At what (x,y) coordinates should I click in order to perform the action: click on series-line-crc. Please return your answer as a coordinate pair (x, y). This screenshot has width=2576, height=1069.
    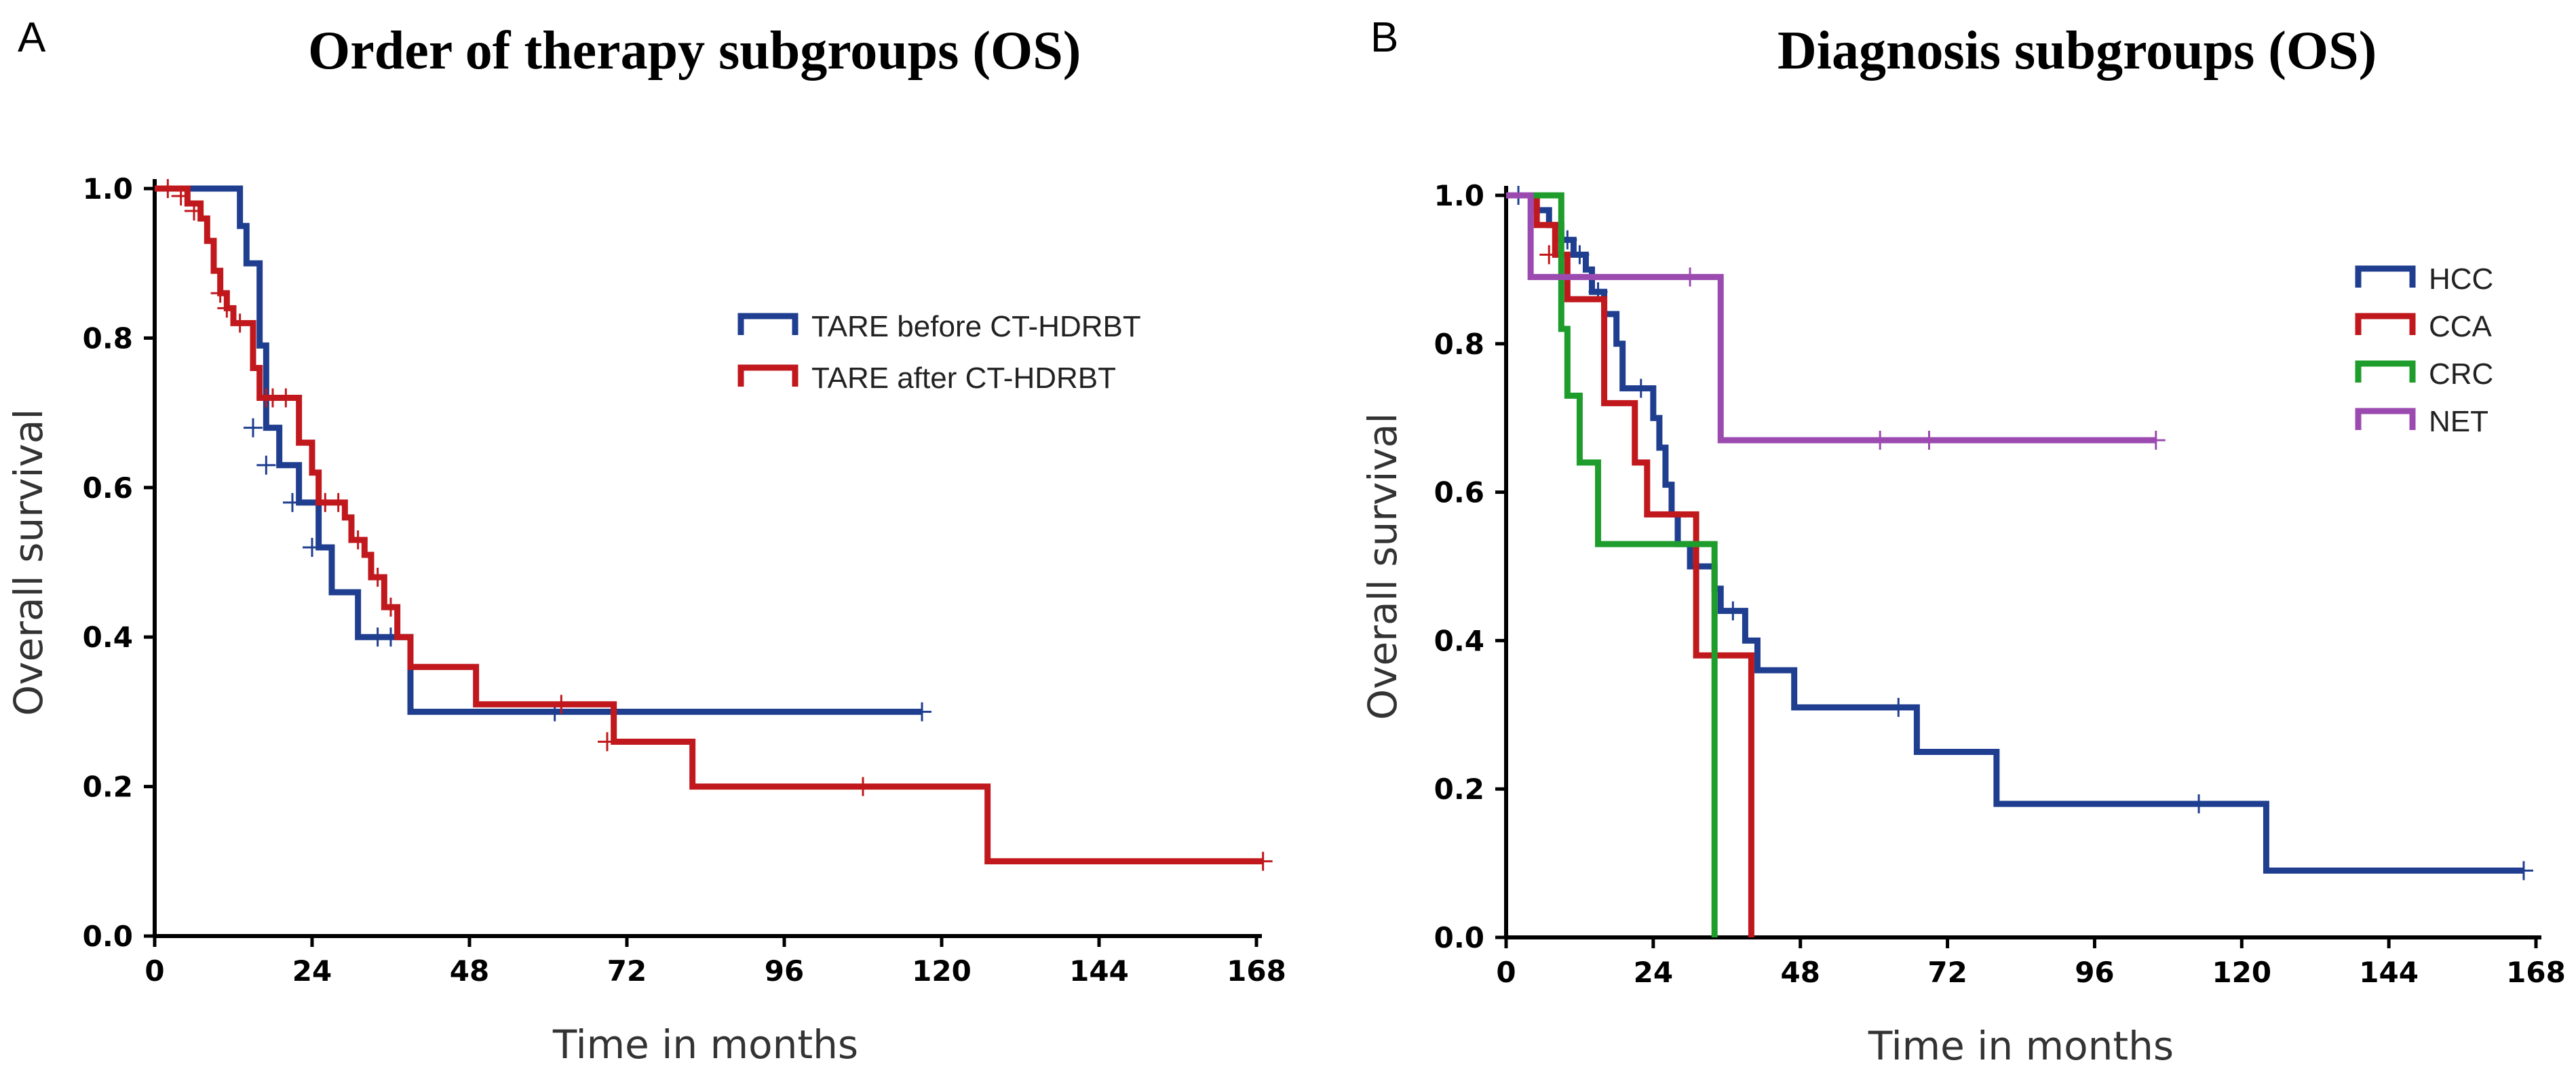
    Looking at the image, I should click on (1612, 564).